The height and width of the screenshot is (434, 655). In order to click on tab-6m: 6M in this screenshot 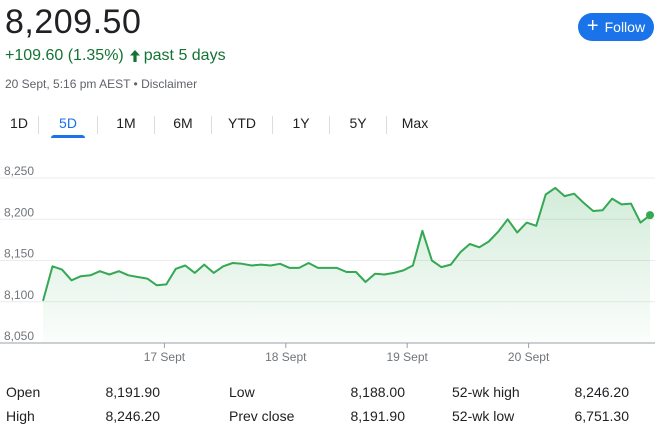, I will do `click(183, 123)`.